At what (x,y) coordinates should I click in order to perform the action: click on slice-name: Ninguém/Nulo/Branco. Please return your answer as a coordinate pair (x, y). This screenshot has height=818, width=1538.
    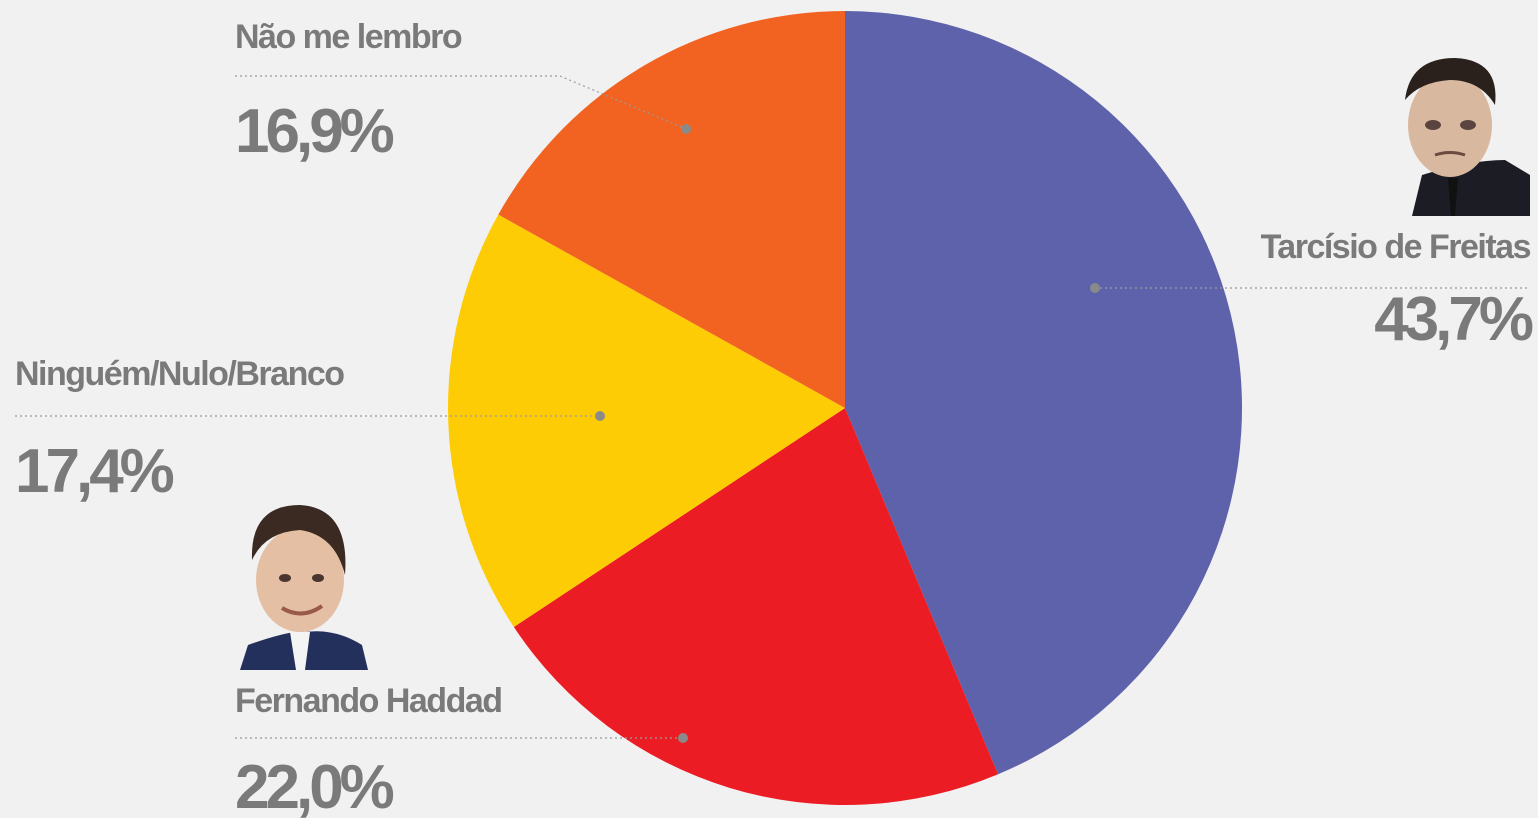
    Looking at the image, I should click on (179, 374).